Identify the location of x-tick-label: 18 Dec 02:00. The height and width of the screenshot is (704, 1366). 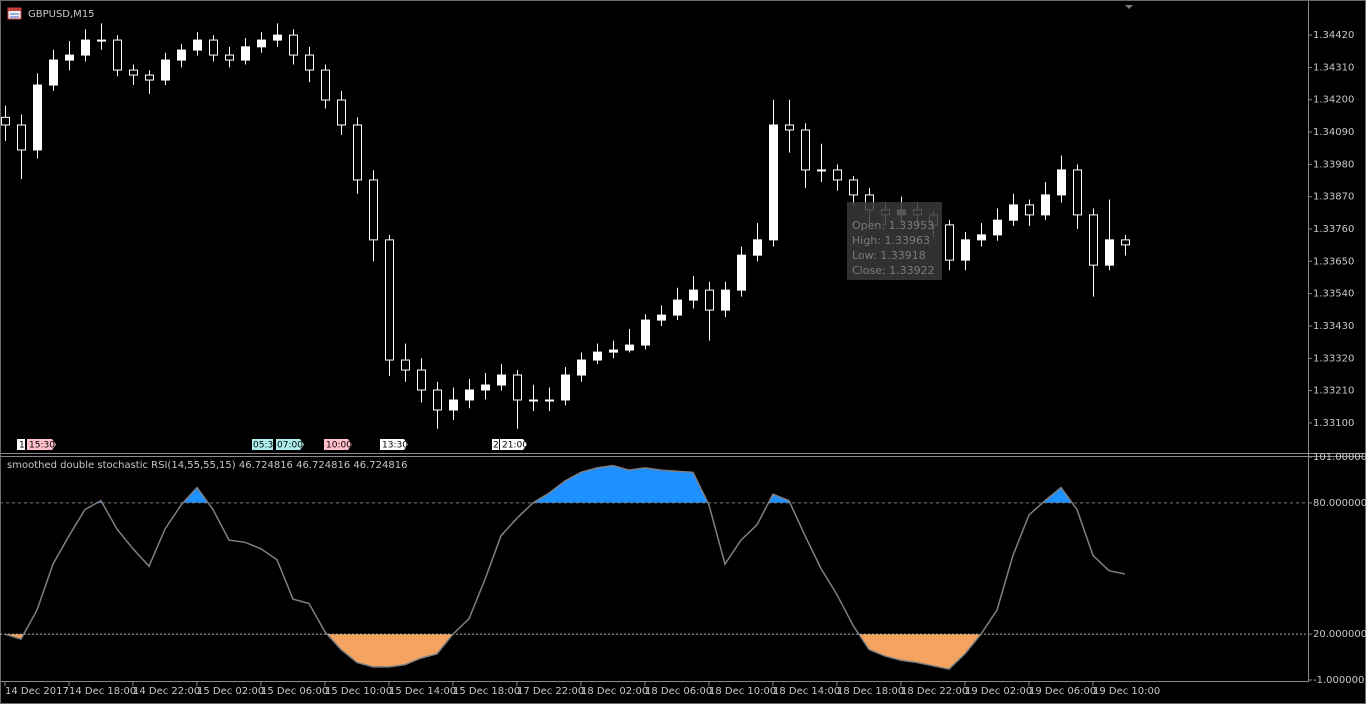
(614, 691).